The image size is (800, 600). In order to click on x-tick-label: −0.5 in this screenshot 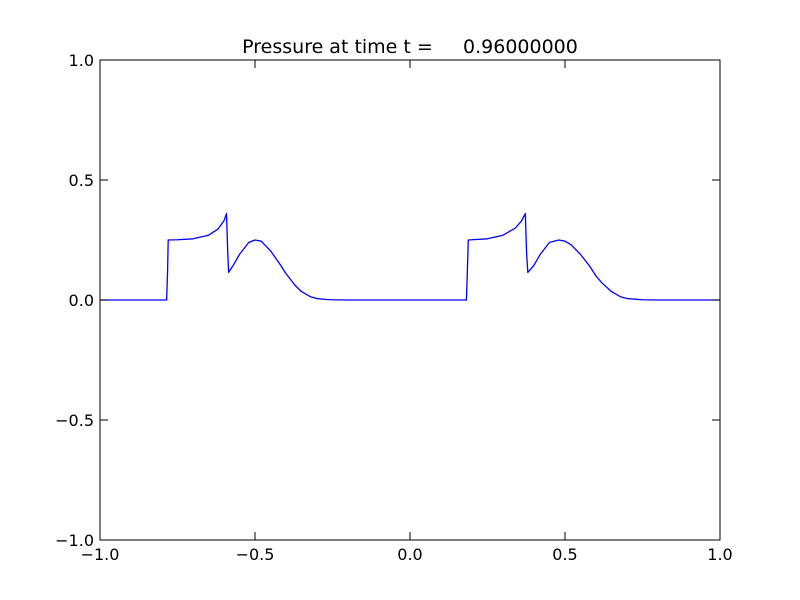, I will do `click(255, 554)`.